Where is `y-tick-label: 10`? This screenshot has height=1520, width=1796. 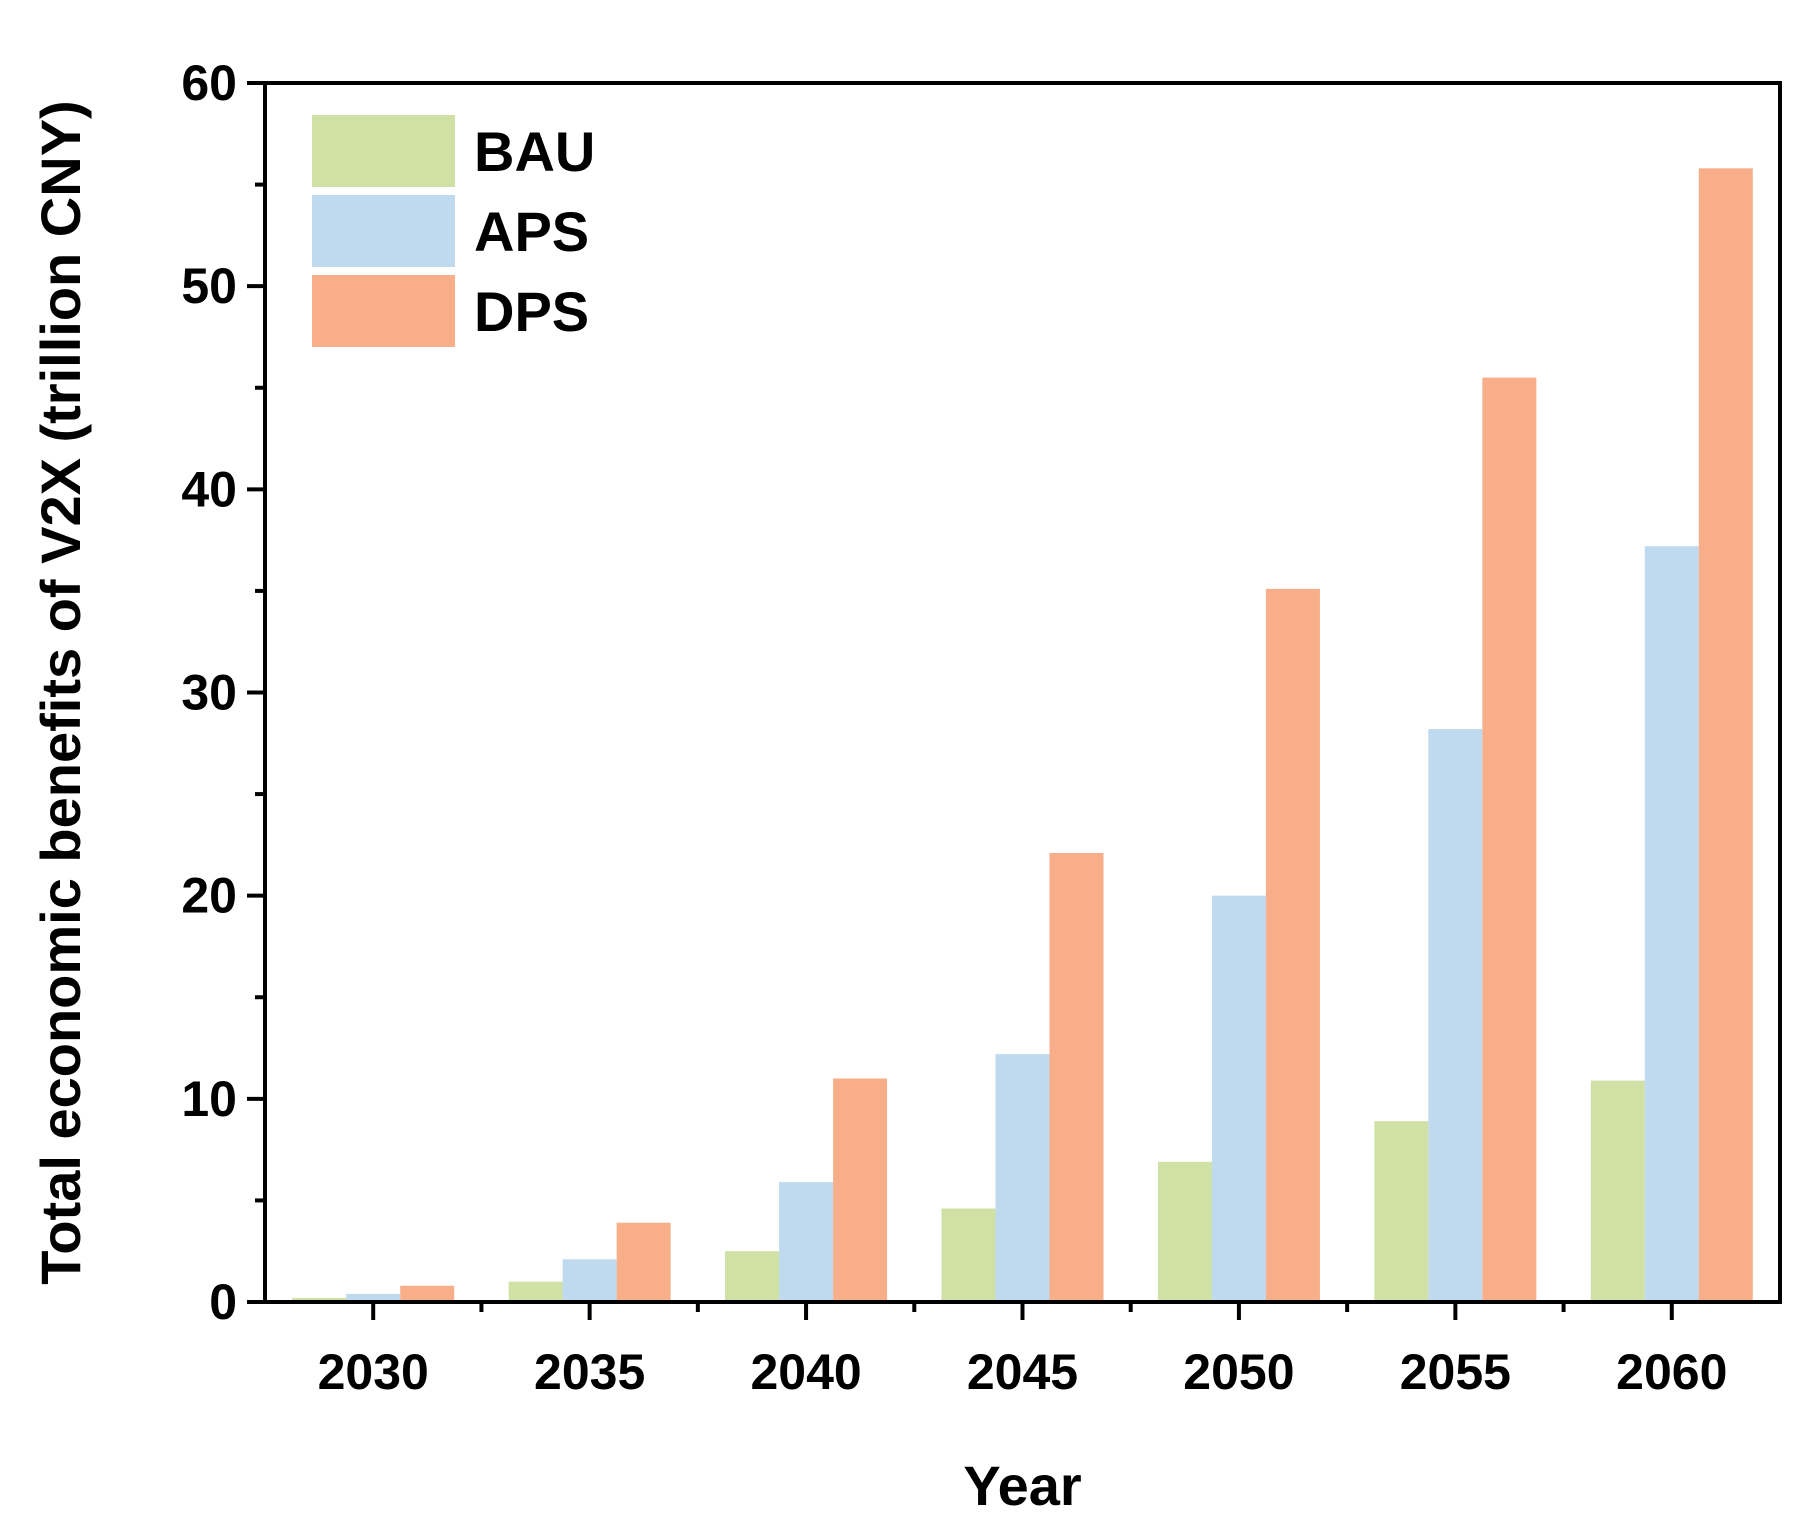
y-tick-label: 10 is located at coordinates (209, 1099).